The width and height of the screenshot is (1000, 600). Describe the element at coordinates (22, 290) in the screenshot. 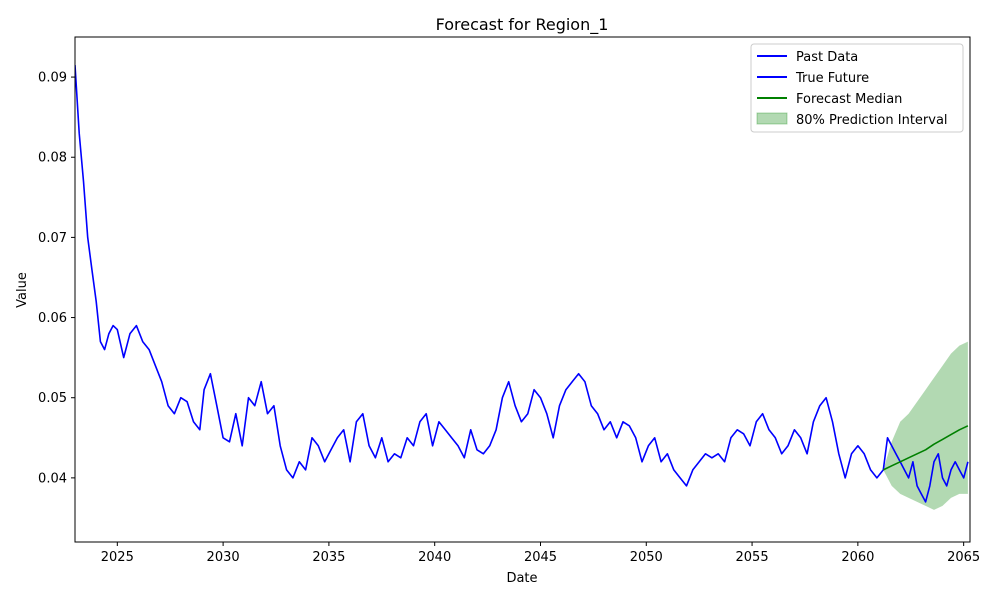

I see `y-axis-label: Value` at that location.